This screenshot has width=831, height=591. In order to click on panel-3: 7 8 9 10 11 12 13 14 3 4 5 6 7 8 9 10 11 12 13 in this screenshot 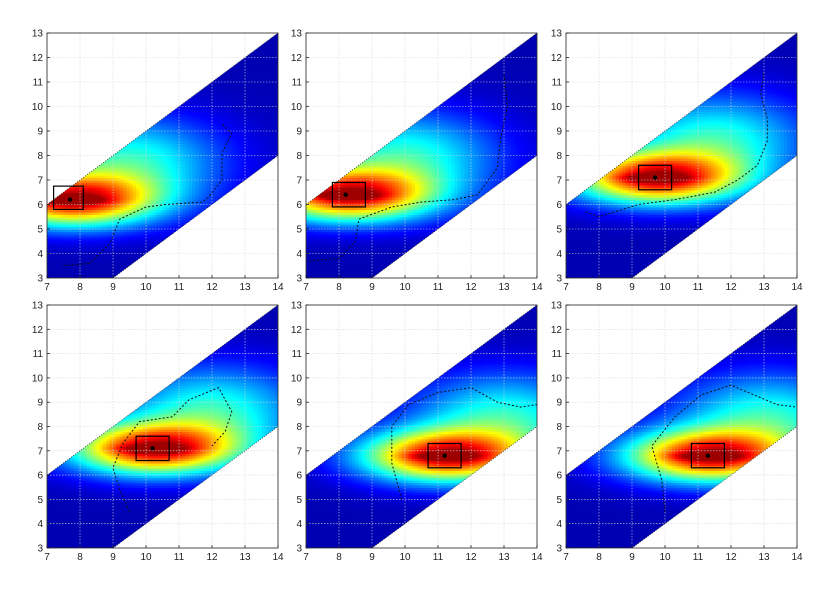, I will do `click(677, 161)`.